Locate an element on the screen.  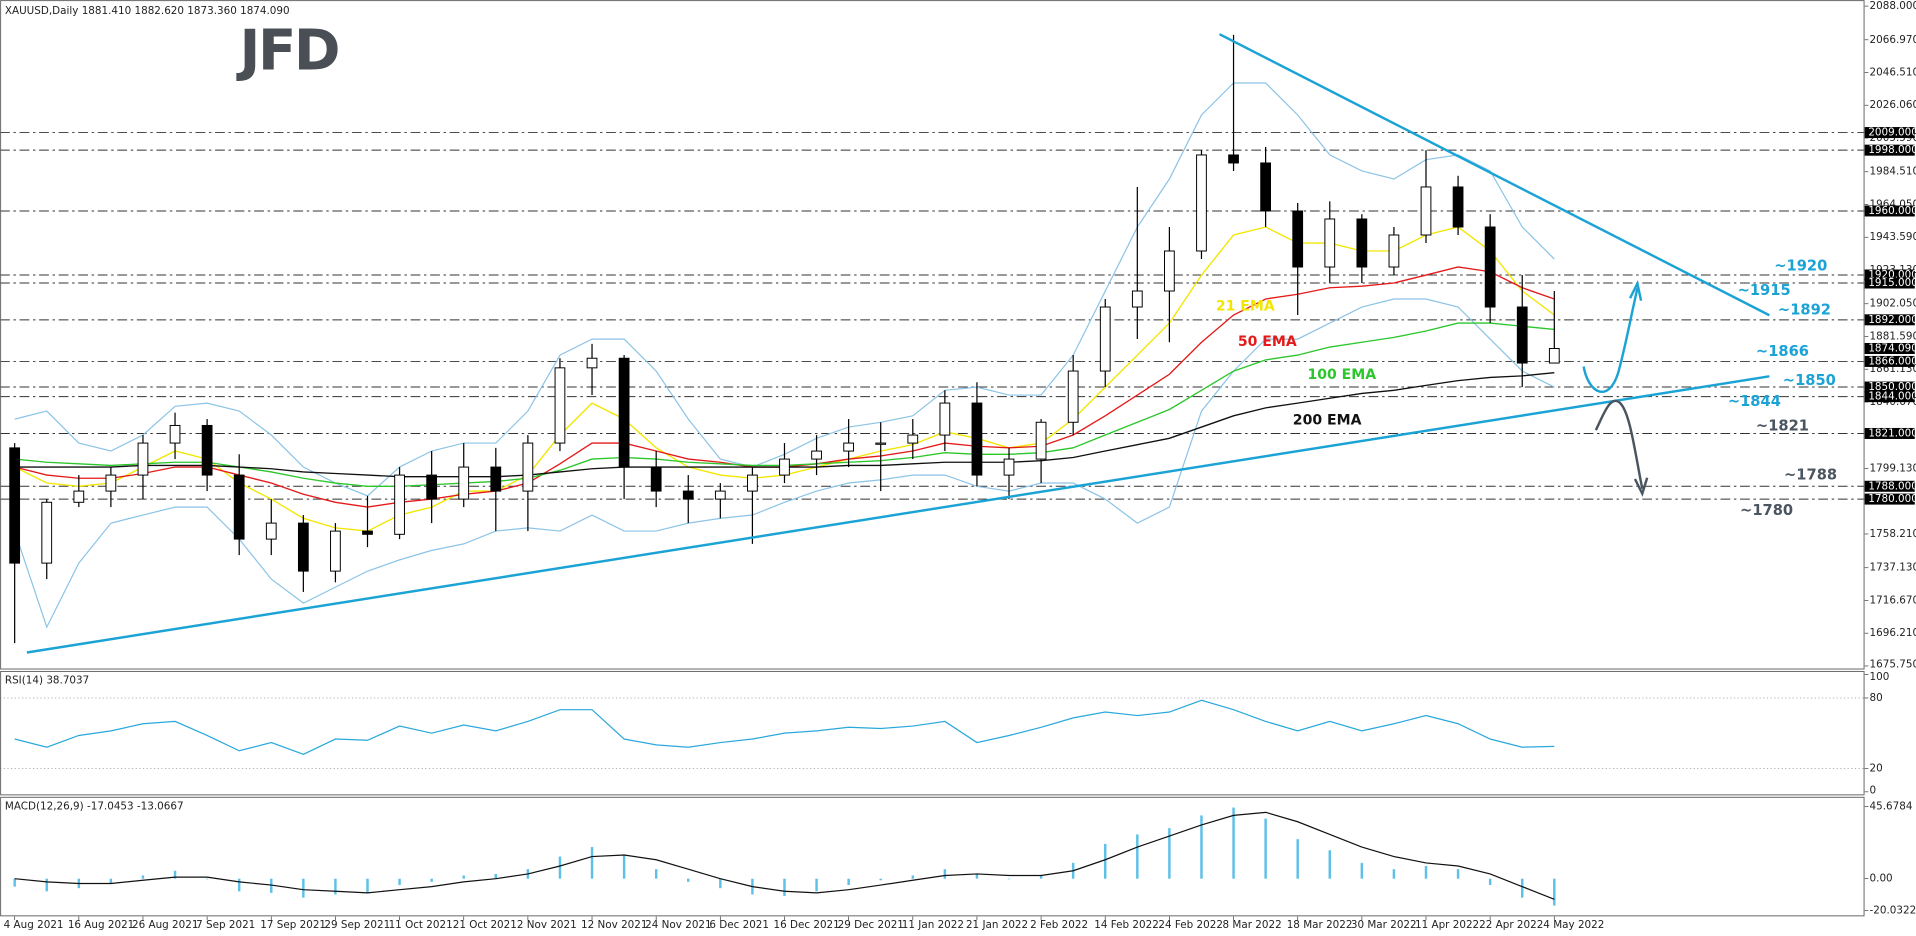
x-tick-label: 21 Jan 2022 is located at coordinates (997, 925).